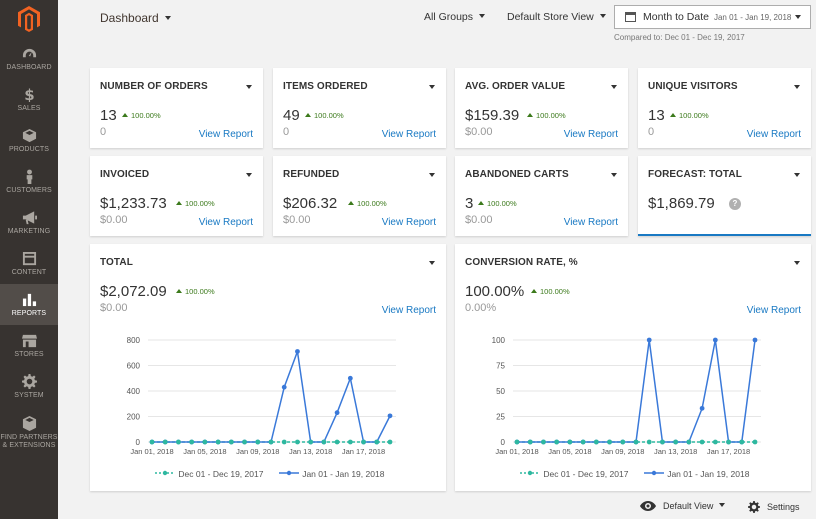  I want to click on y-tick-label: 0, so click(503, 442).